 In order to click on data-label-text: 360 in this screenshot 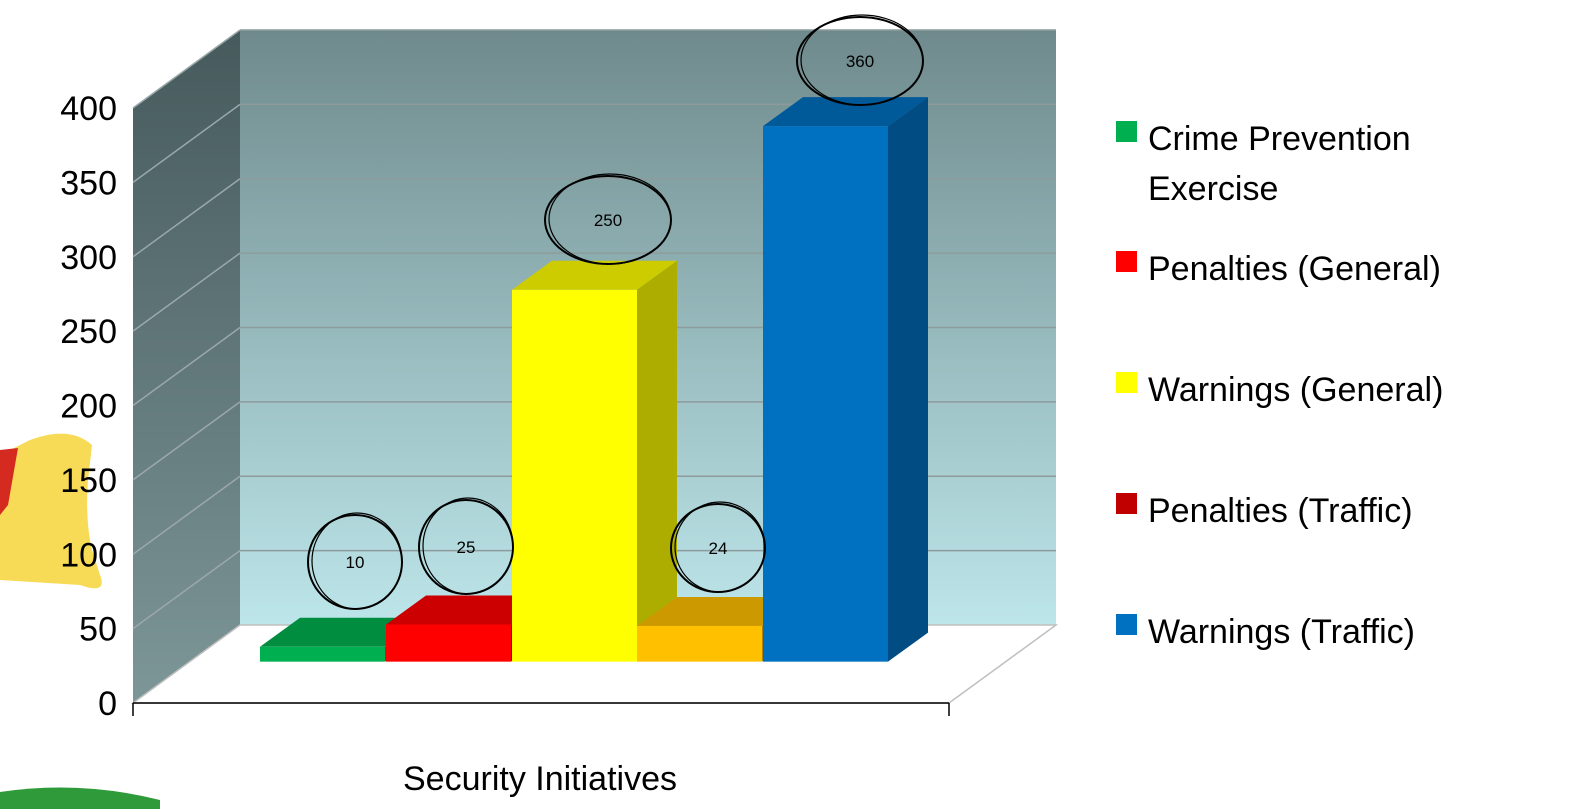, I will do `click(860, 61)`.